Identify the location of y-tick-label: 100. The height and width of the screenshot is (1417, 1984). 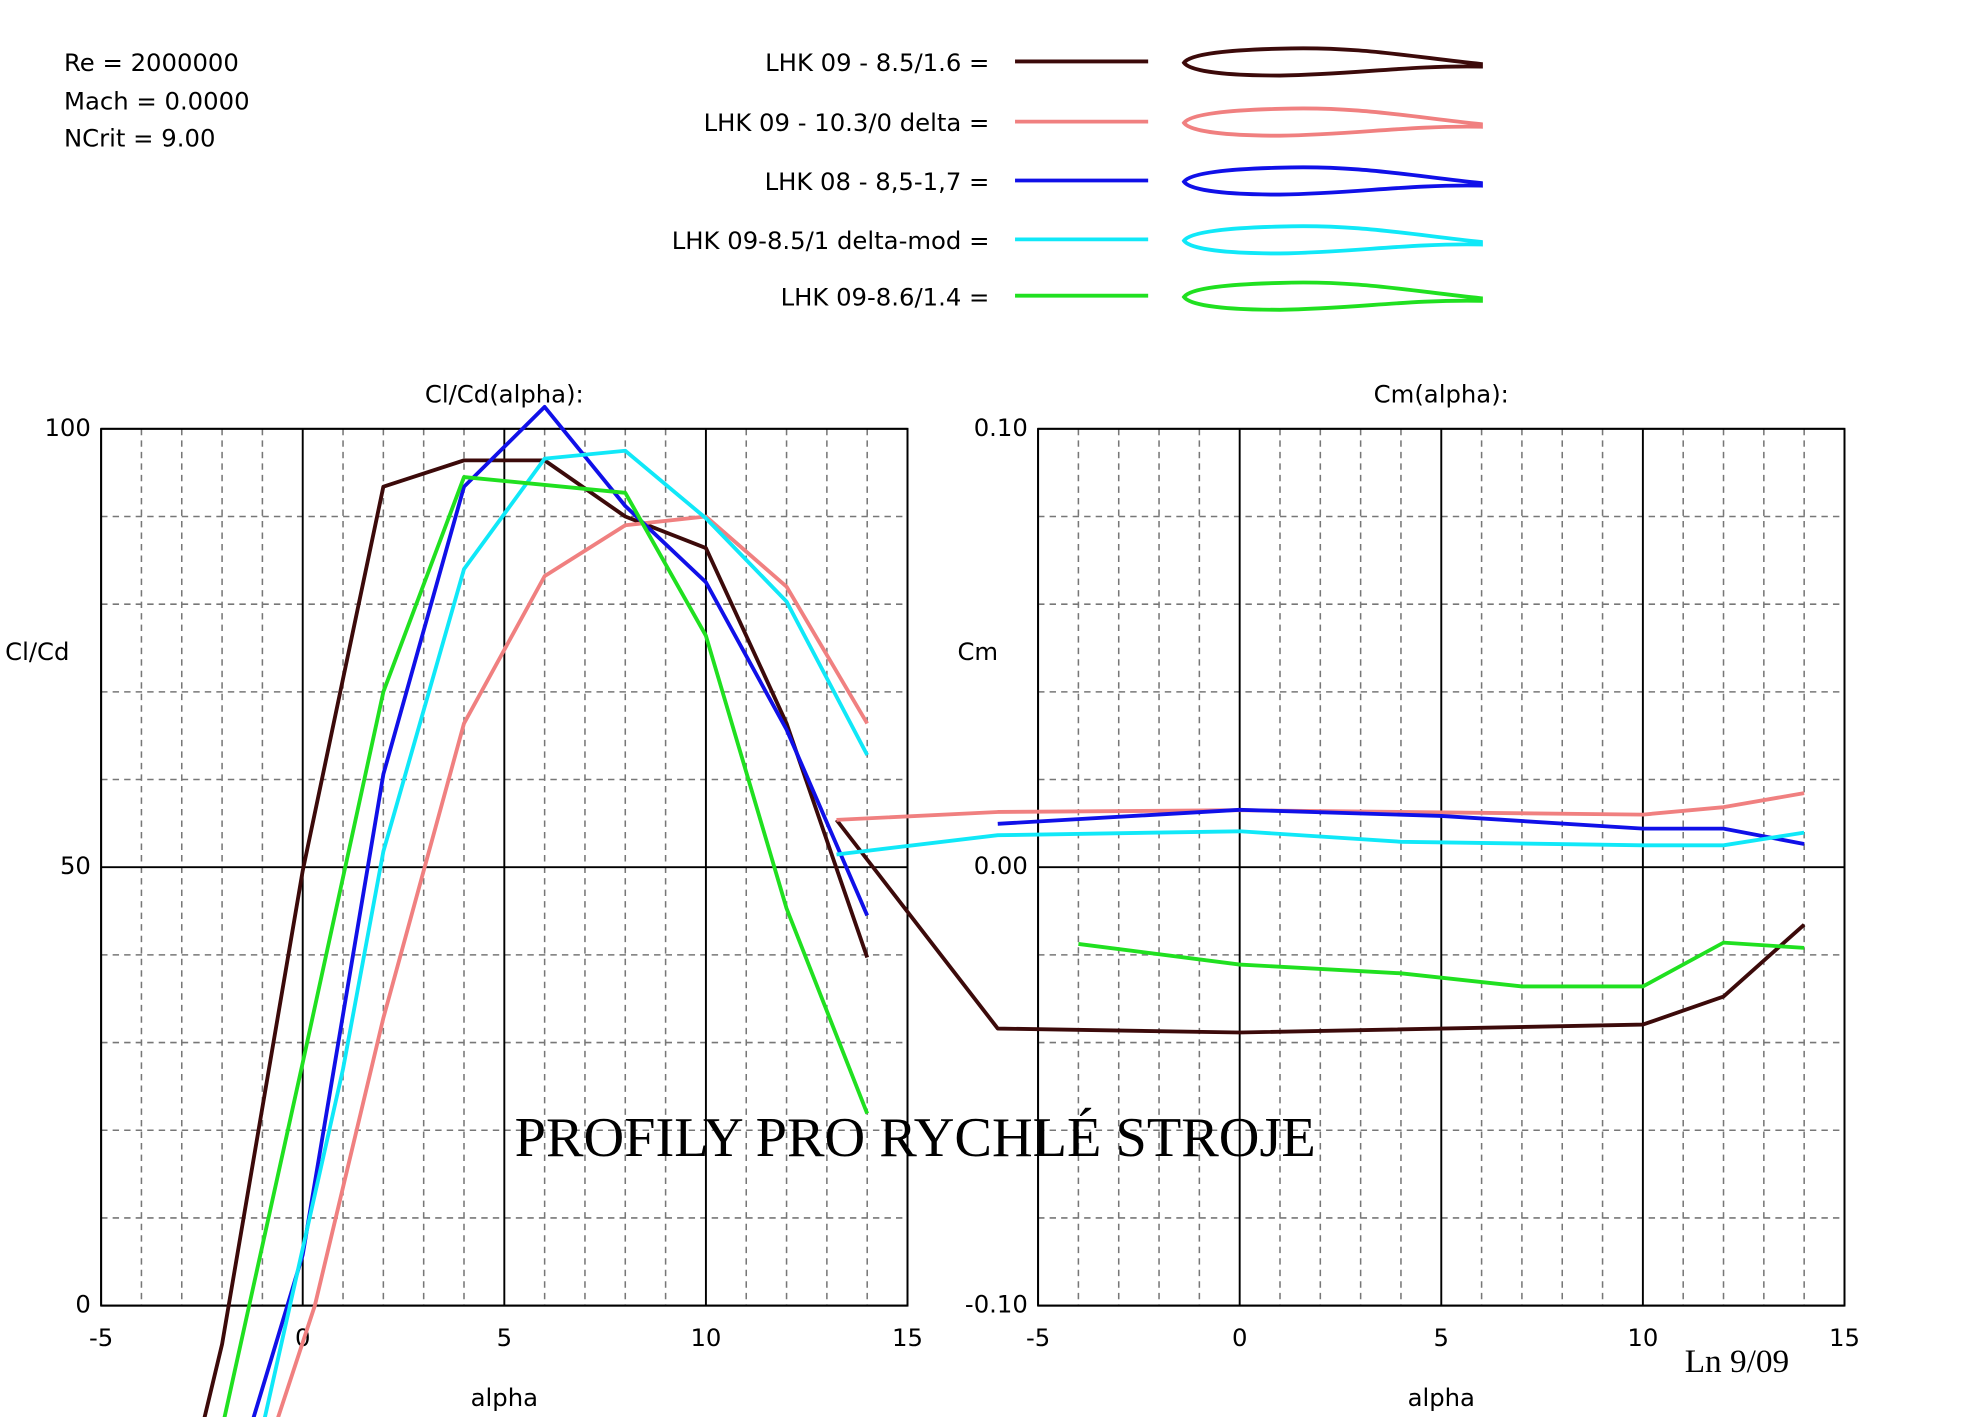
(67, 427).